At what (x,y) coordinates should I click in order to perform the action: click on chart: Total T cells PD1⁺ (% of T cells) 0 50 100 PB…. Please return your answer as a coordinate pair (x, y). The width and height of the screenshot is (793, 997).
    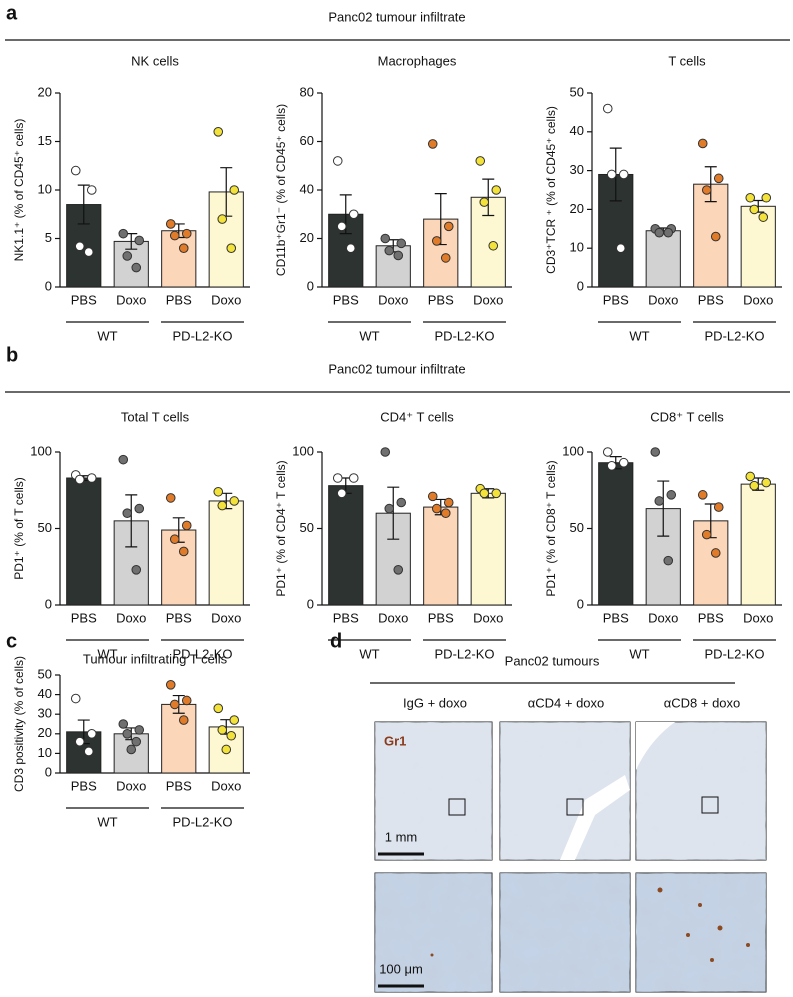
    Looking at the image, I should click on (131, 535).